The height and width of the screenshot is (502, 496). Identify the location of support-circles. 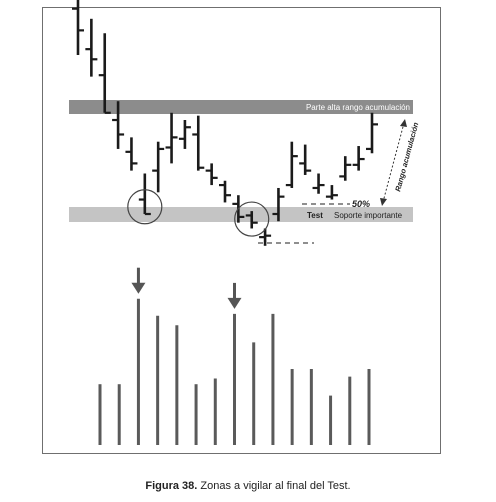
(198, 213).